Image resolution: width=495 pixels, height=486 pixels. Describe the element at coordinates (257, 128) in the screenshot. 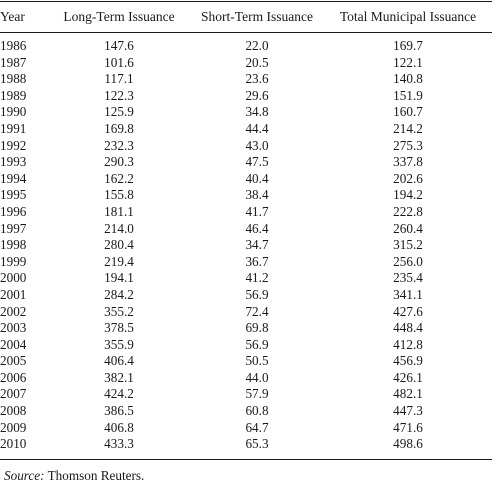

I see `cell-short-term: 44.4` at that location.